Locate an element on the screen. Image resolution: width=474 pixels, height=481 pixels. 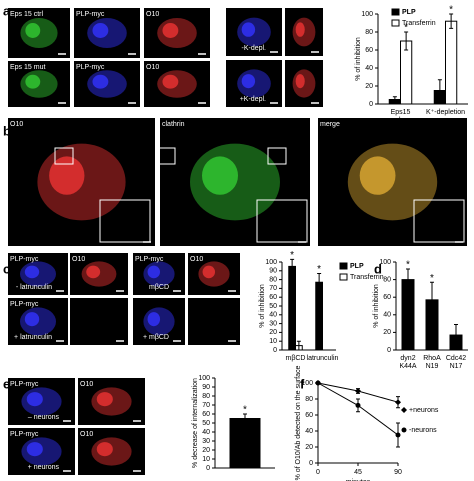
x-tick-label: Cdc42 N17 is located at coordinates (456, 362).